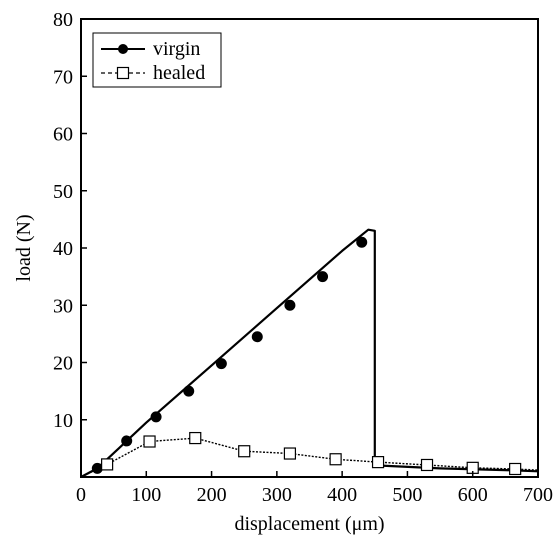  I want to click on y-tick-label: 50, so click(63, 192).